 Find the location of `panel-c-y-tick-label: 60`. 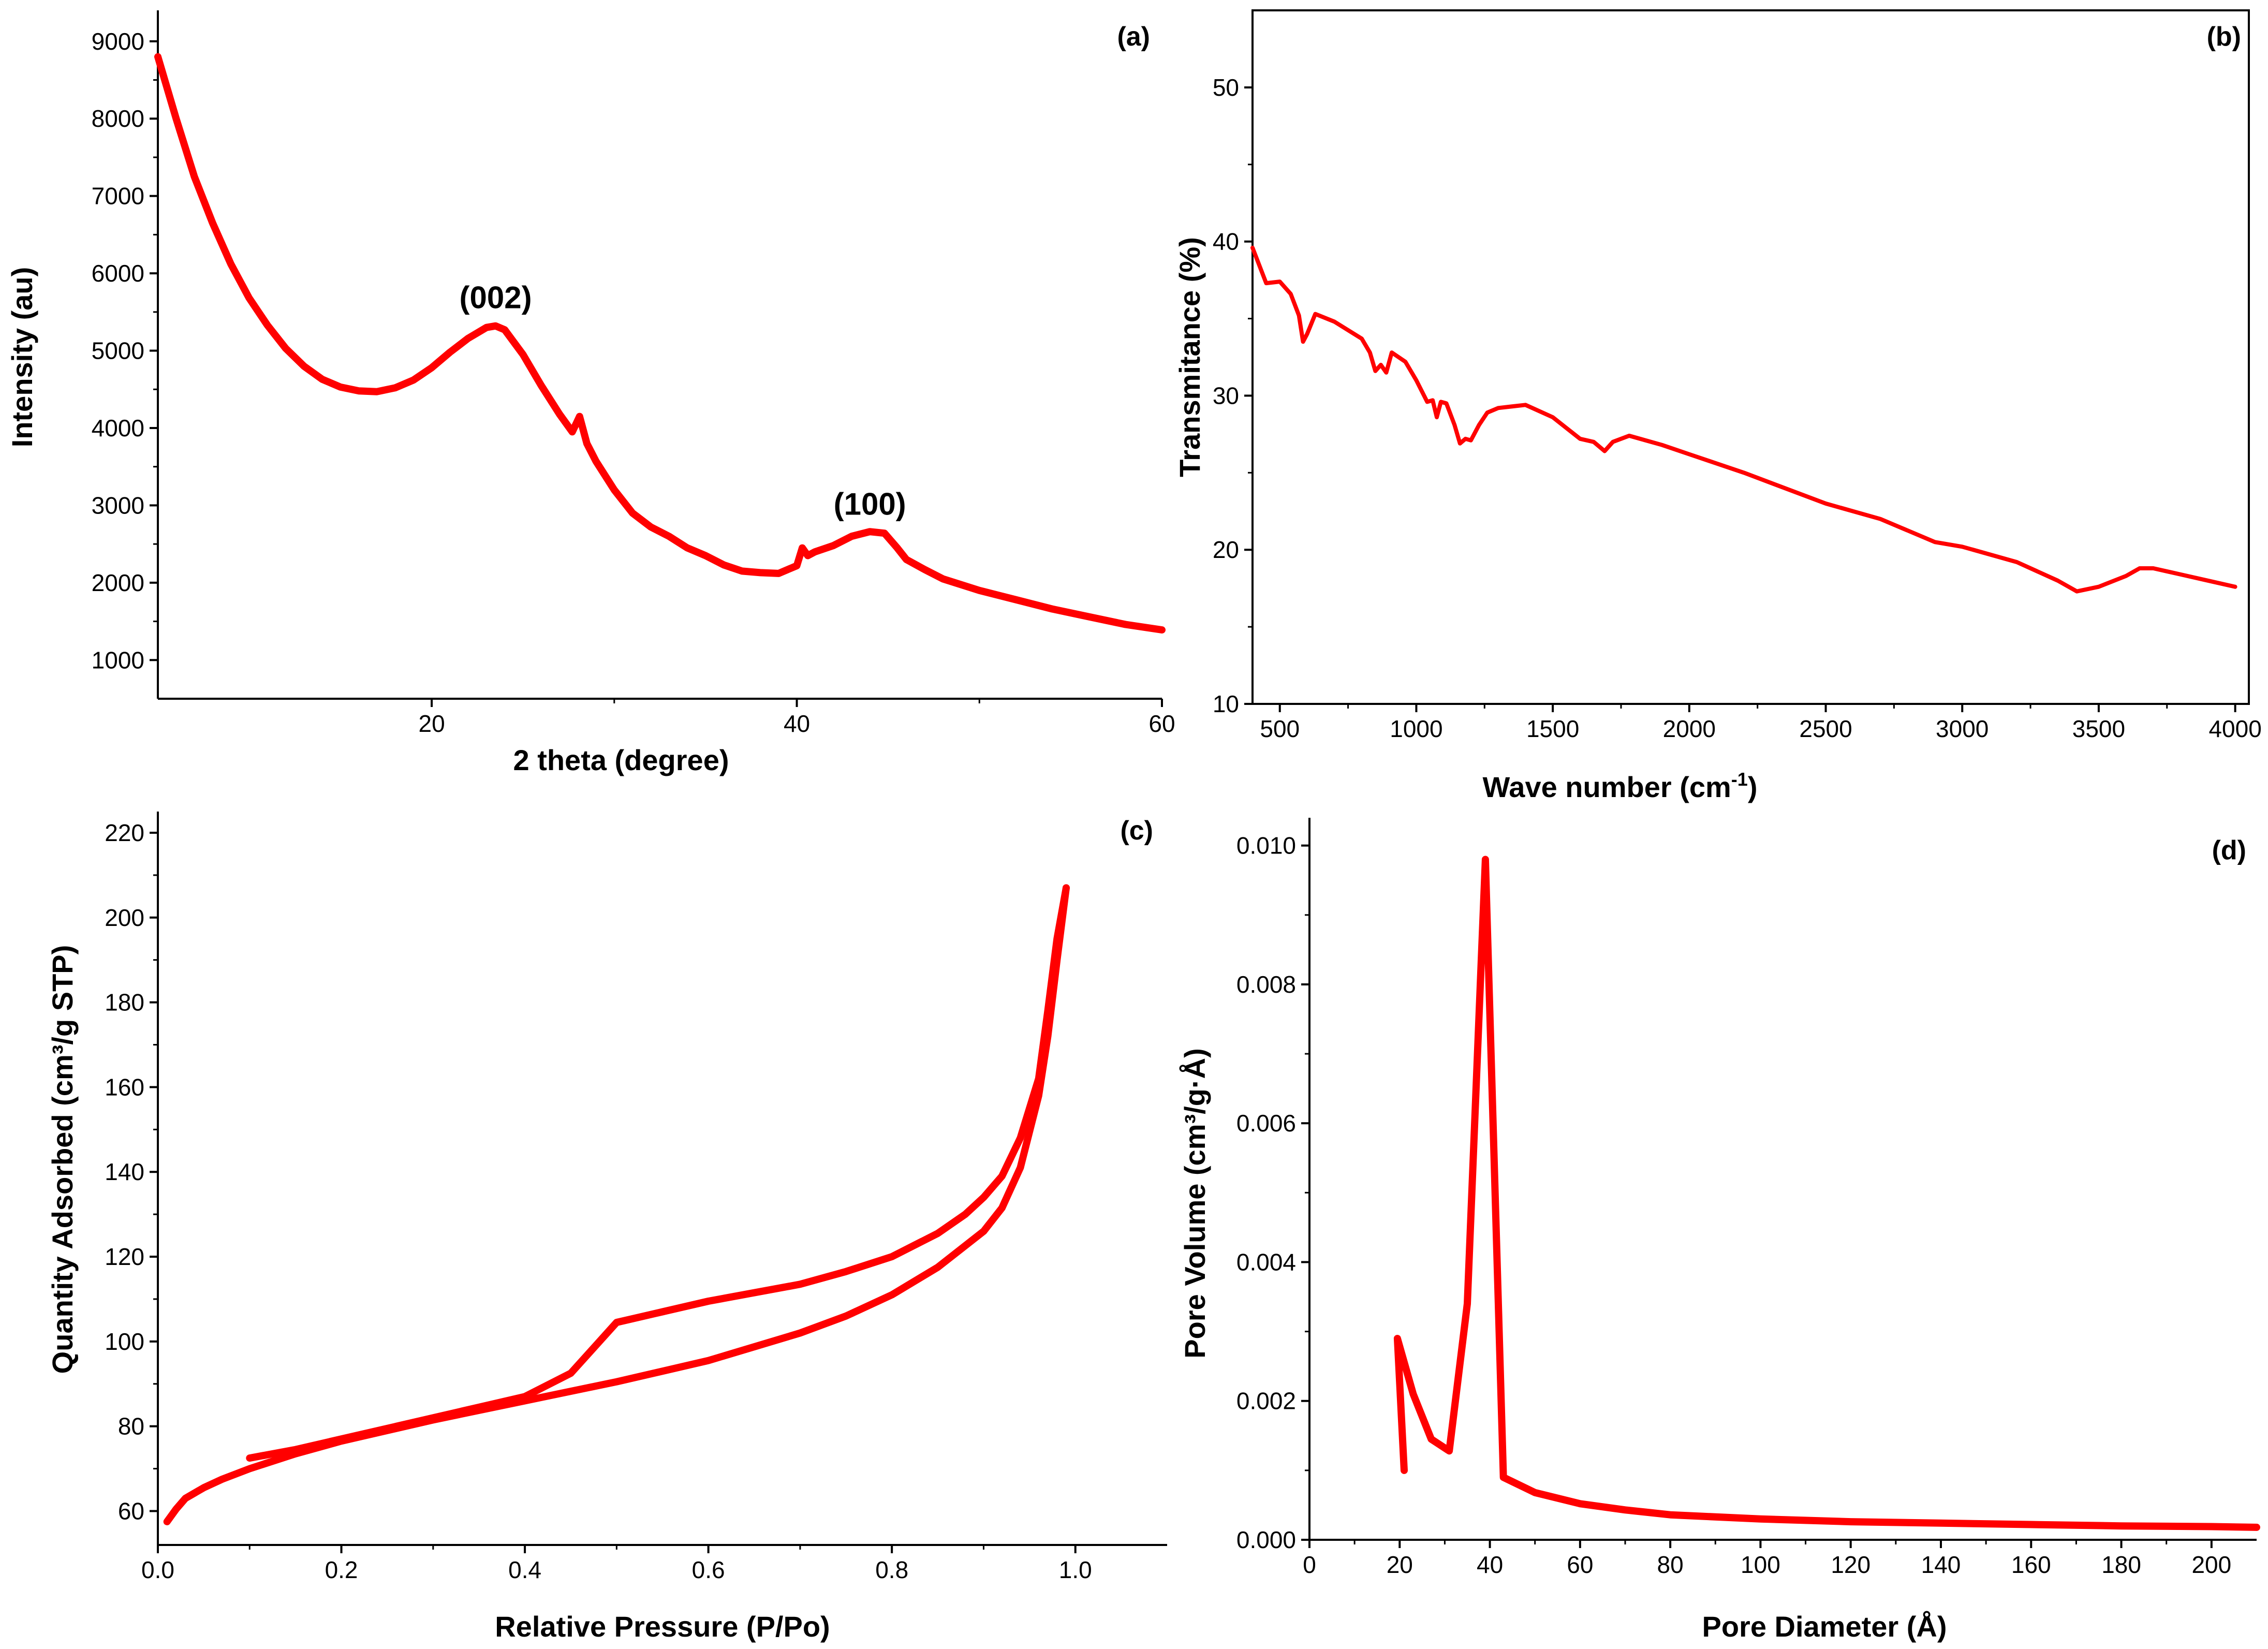

panel-c-y-tick-label: 60 is located at coordinates (131, 1510).